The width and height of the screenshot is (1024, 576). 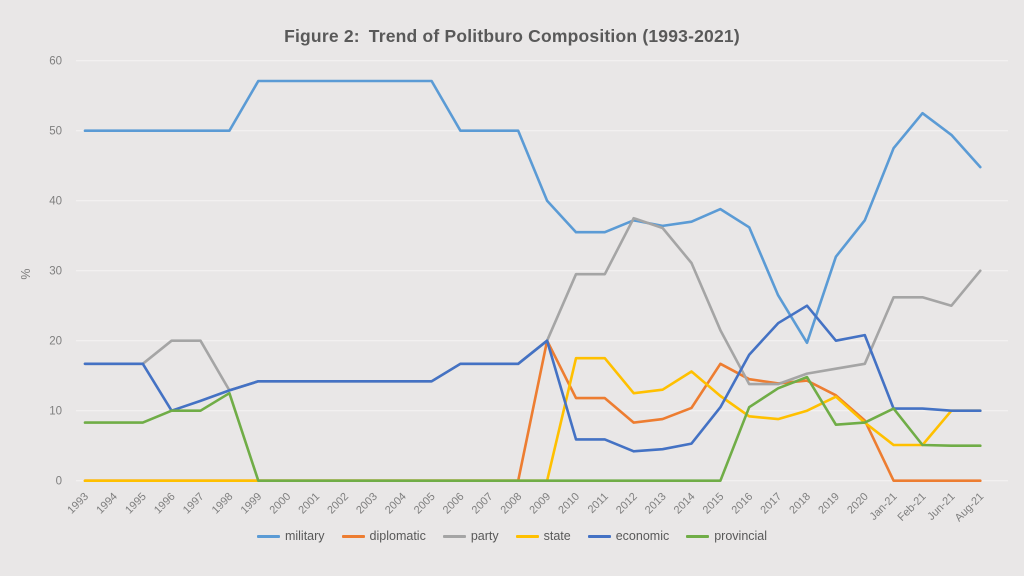 What do you see at coordinates (309, 504) in the screenshot?
I see `x-tick-label: 2001` at bounding box center [309, 504].